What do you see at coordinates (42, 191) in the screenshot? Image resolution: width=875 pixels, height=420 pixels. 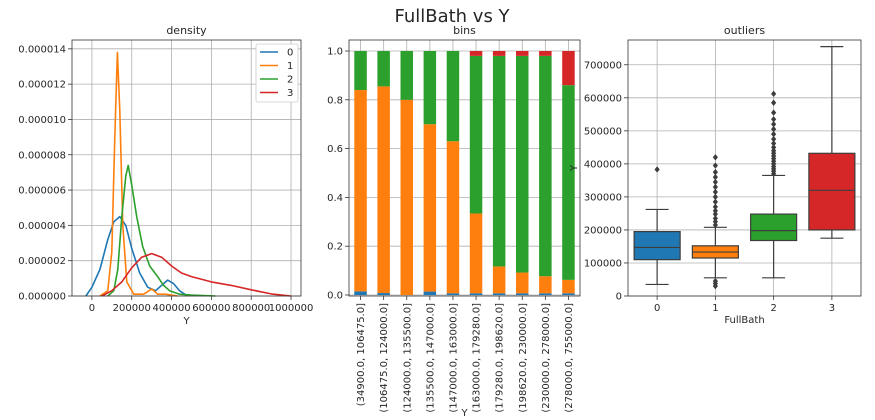 I see `y-tick-label: 0.000006` at bounding box center [42, 191].